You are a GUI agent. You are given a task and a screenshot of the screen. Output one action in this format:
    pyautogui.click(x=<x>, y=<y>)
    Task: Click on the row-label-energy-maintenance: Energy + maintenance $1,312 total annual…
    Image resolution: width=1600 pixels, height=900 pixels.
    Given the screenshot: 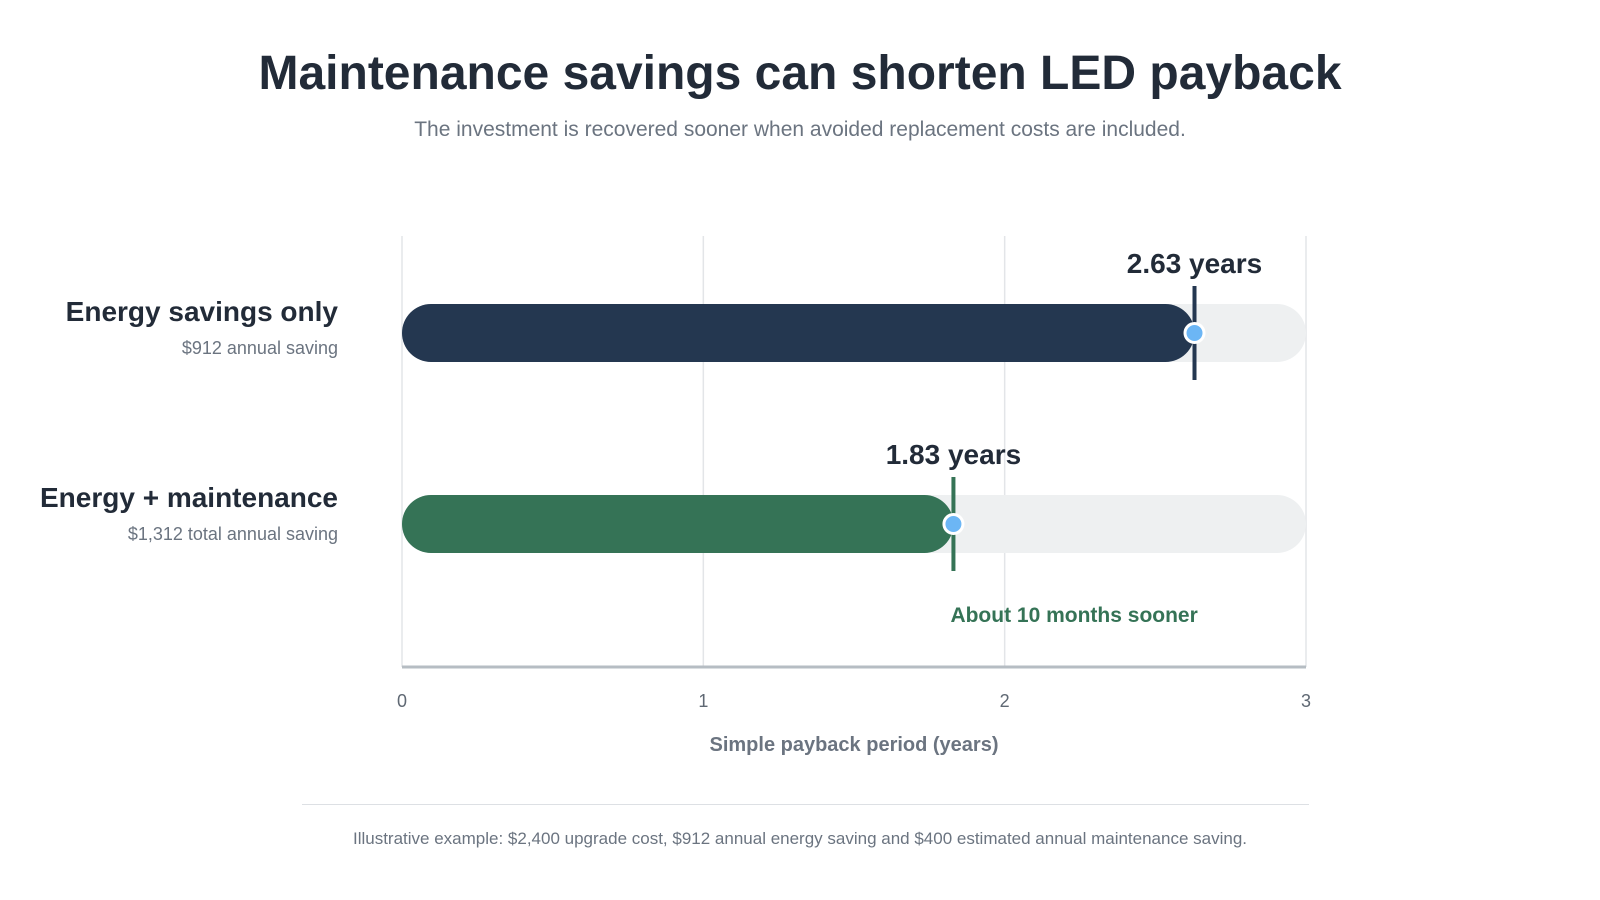 What is the action you would take?
    pyautogui.click(x=189, y=513)
    